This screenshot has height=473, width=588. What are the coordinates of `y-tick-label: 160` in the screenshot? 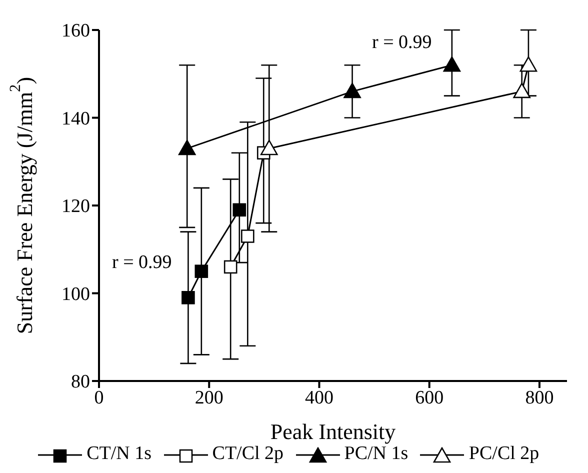 It's located at (76, 31).